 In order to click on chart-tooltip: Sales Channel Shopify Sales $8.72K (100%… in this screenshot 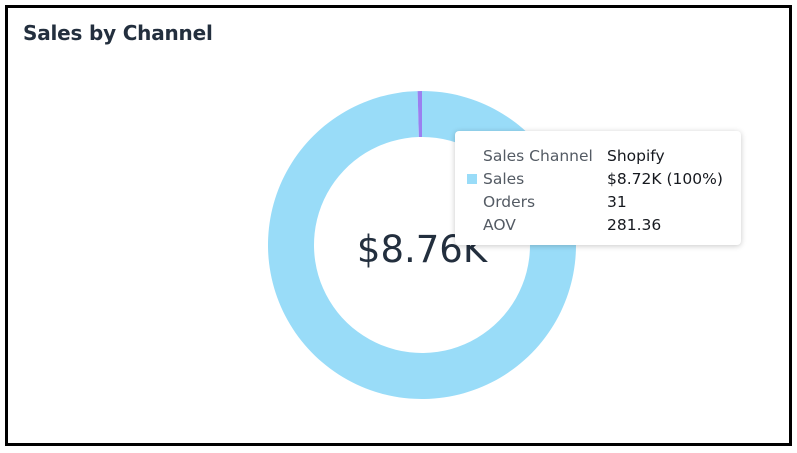, I will do `click(598, 188)`.